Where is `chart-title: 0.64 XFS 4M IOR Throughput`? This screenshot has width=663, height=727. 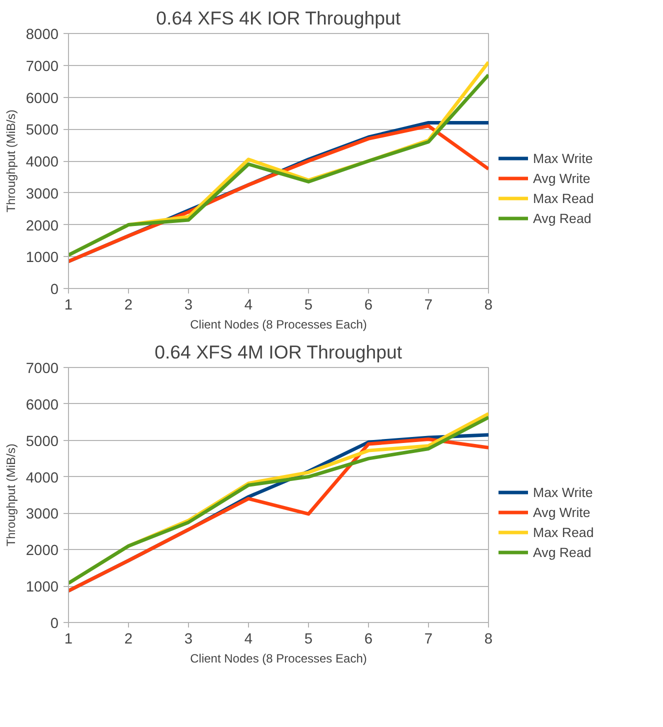
chart-title: 0.64 XFS 4M IOR Throughput is located at coordinates (278, 352).